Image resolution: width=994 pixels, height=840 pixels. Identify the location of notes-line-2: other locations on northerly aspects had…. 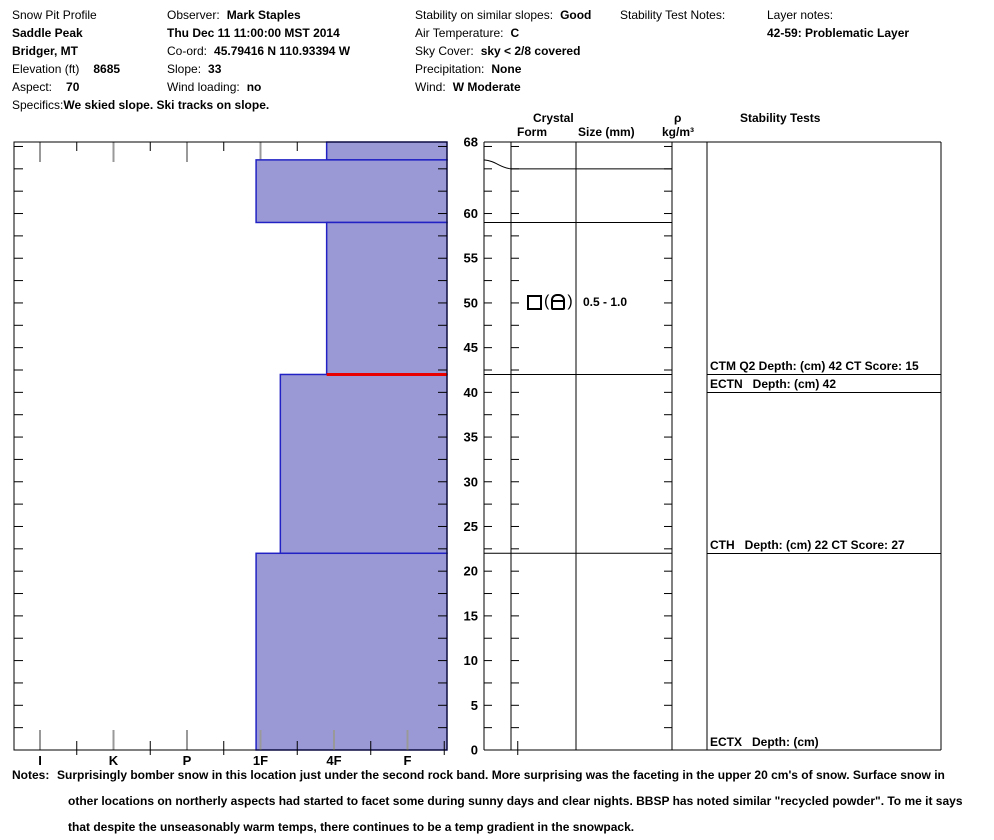
(515, 801).